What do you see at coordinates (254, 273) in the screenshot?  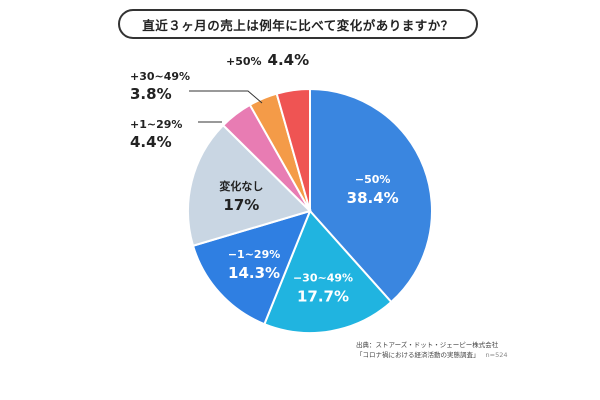 I see `slice-value-label: 14.3%` at bounding box center [254, 273].